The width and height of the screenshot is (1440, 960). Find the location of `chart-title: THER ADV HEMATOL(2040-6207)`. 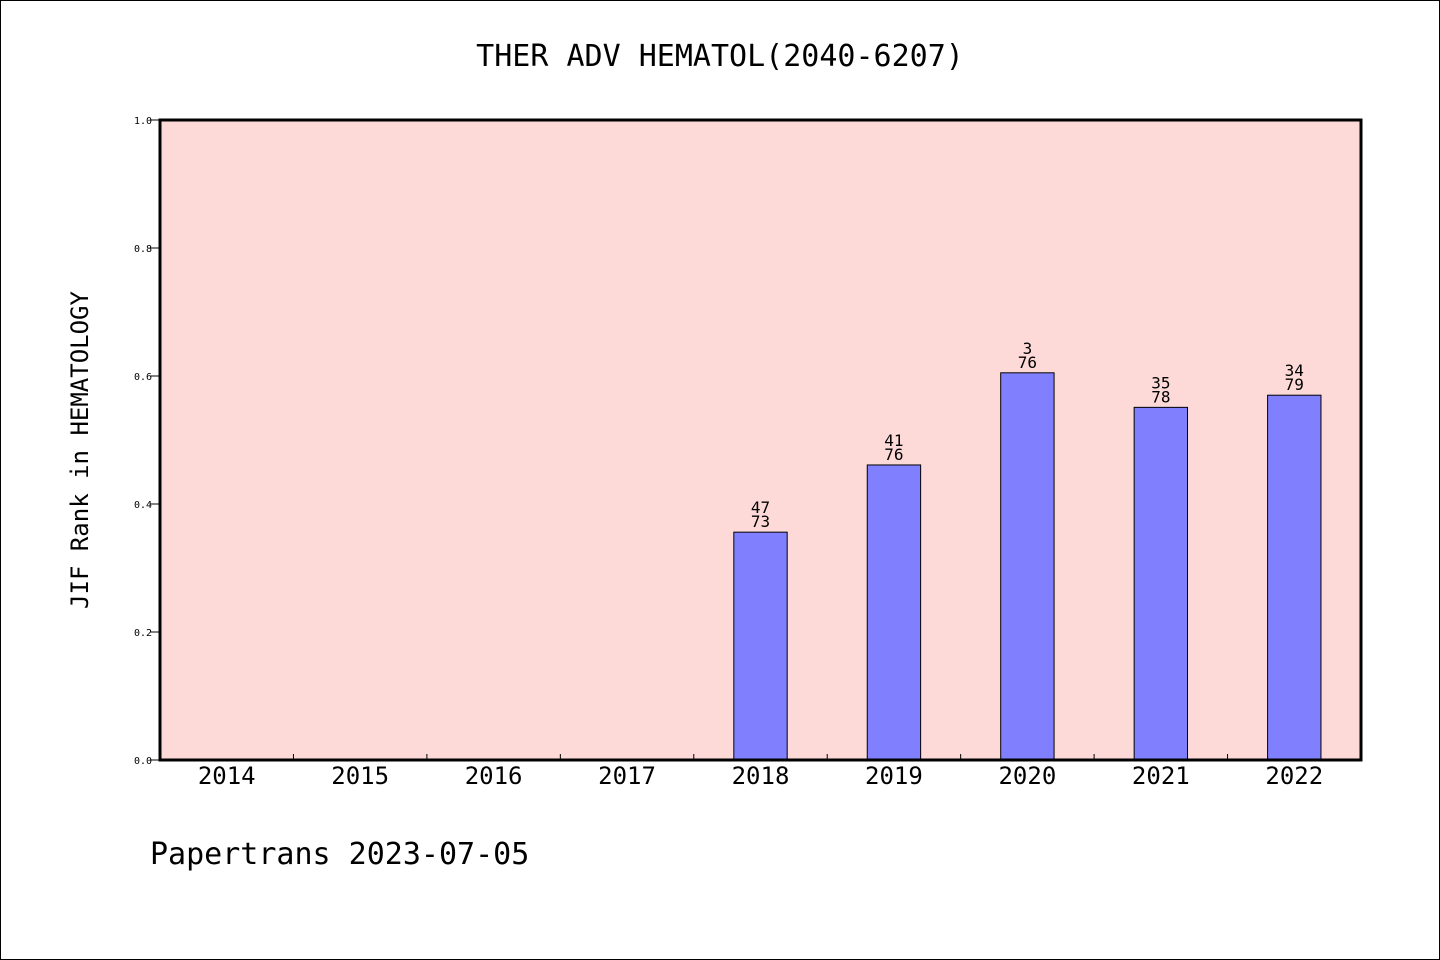

chart-title: THER ADV HEMATOL(2040-6207) is located at coordinates (720, 56).